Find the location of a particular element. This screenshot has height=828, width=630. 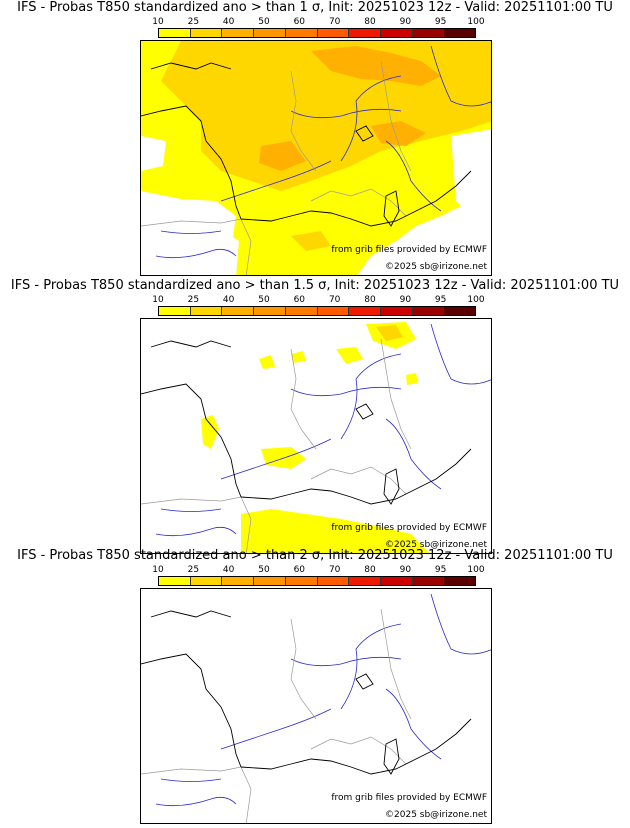

no-probability-areas is located at coordinates (316, 202).